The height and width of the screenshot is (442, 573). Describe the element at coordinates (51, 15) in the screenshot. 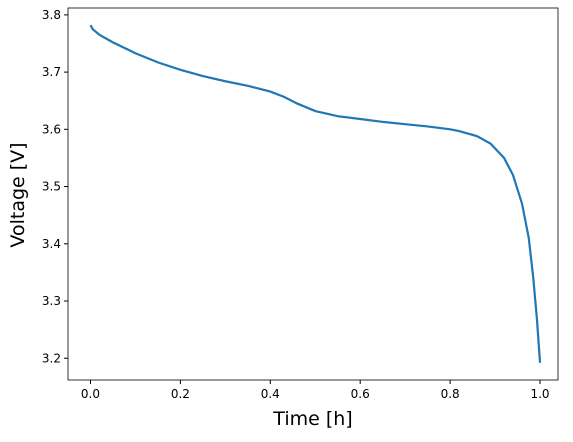

I see `y-tick-label: 3.8` at that location.